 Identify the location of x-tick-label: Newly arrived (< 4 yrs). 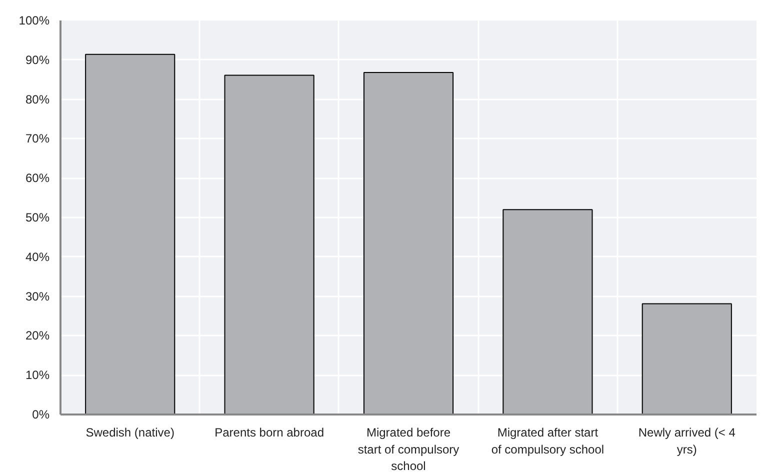
(687, 441).